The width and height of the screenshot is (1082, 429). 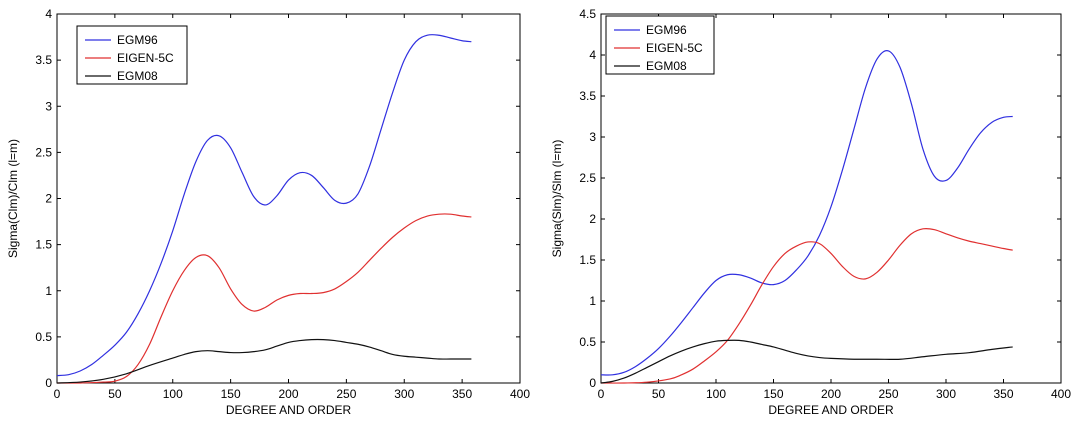 What do you see at coordinates (587, 14) in the screenshot?
I see `y-tick-label: 4.5` at bounding box center [587, 14].